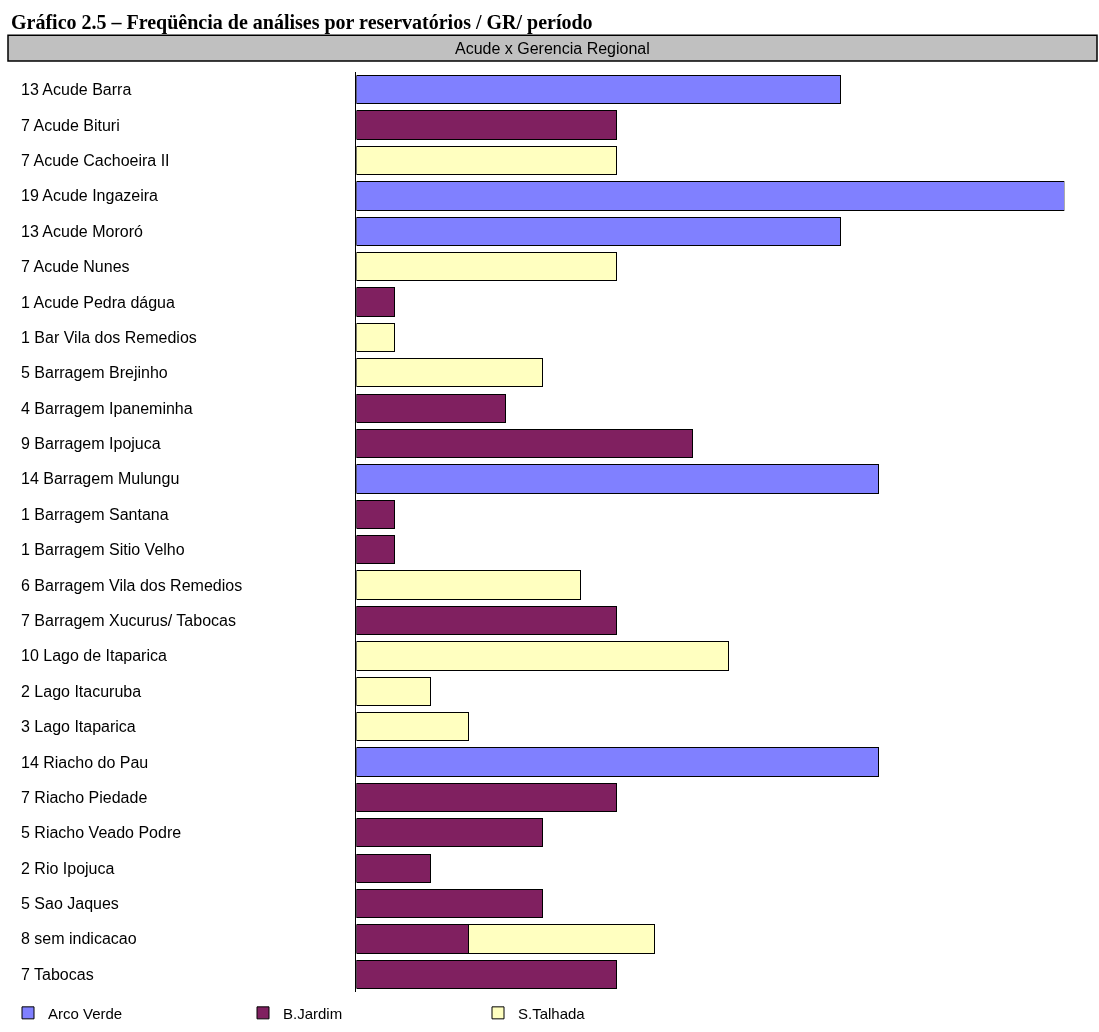 The height and width of the screenshot is (1032, 1099). I want to click on y-tick-label: 5 Sao Jaques, so click(70, 903).